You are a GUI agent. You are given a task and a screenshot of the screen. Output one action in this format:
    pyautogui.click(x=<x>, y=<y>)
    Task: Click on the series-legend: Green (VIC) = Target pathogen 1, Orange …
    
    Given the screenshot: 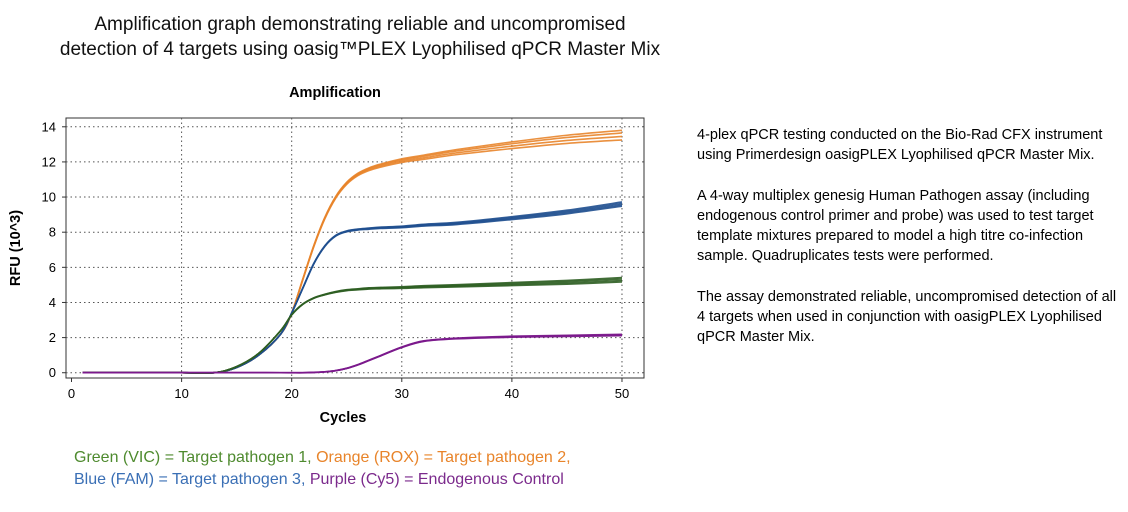 What is the action you would take?
    pyautogui.click(x=322, y=469)
    